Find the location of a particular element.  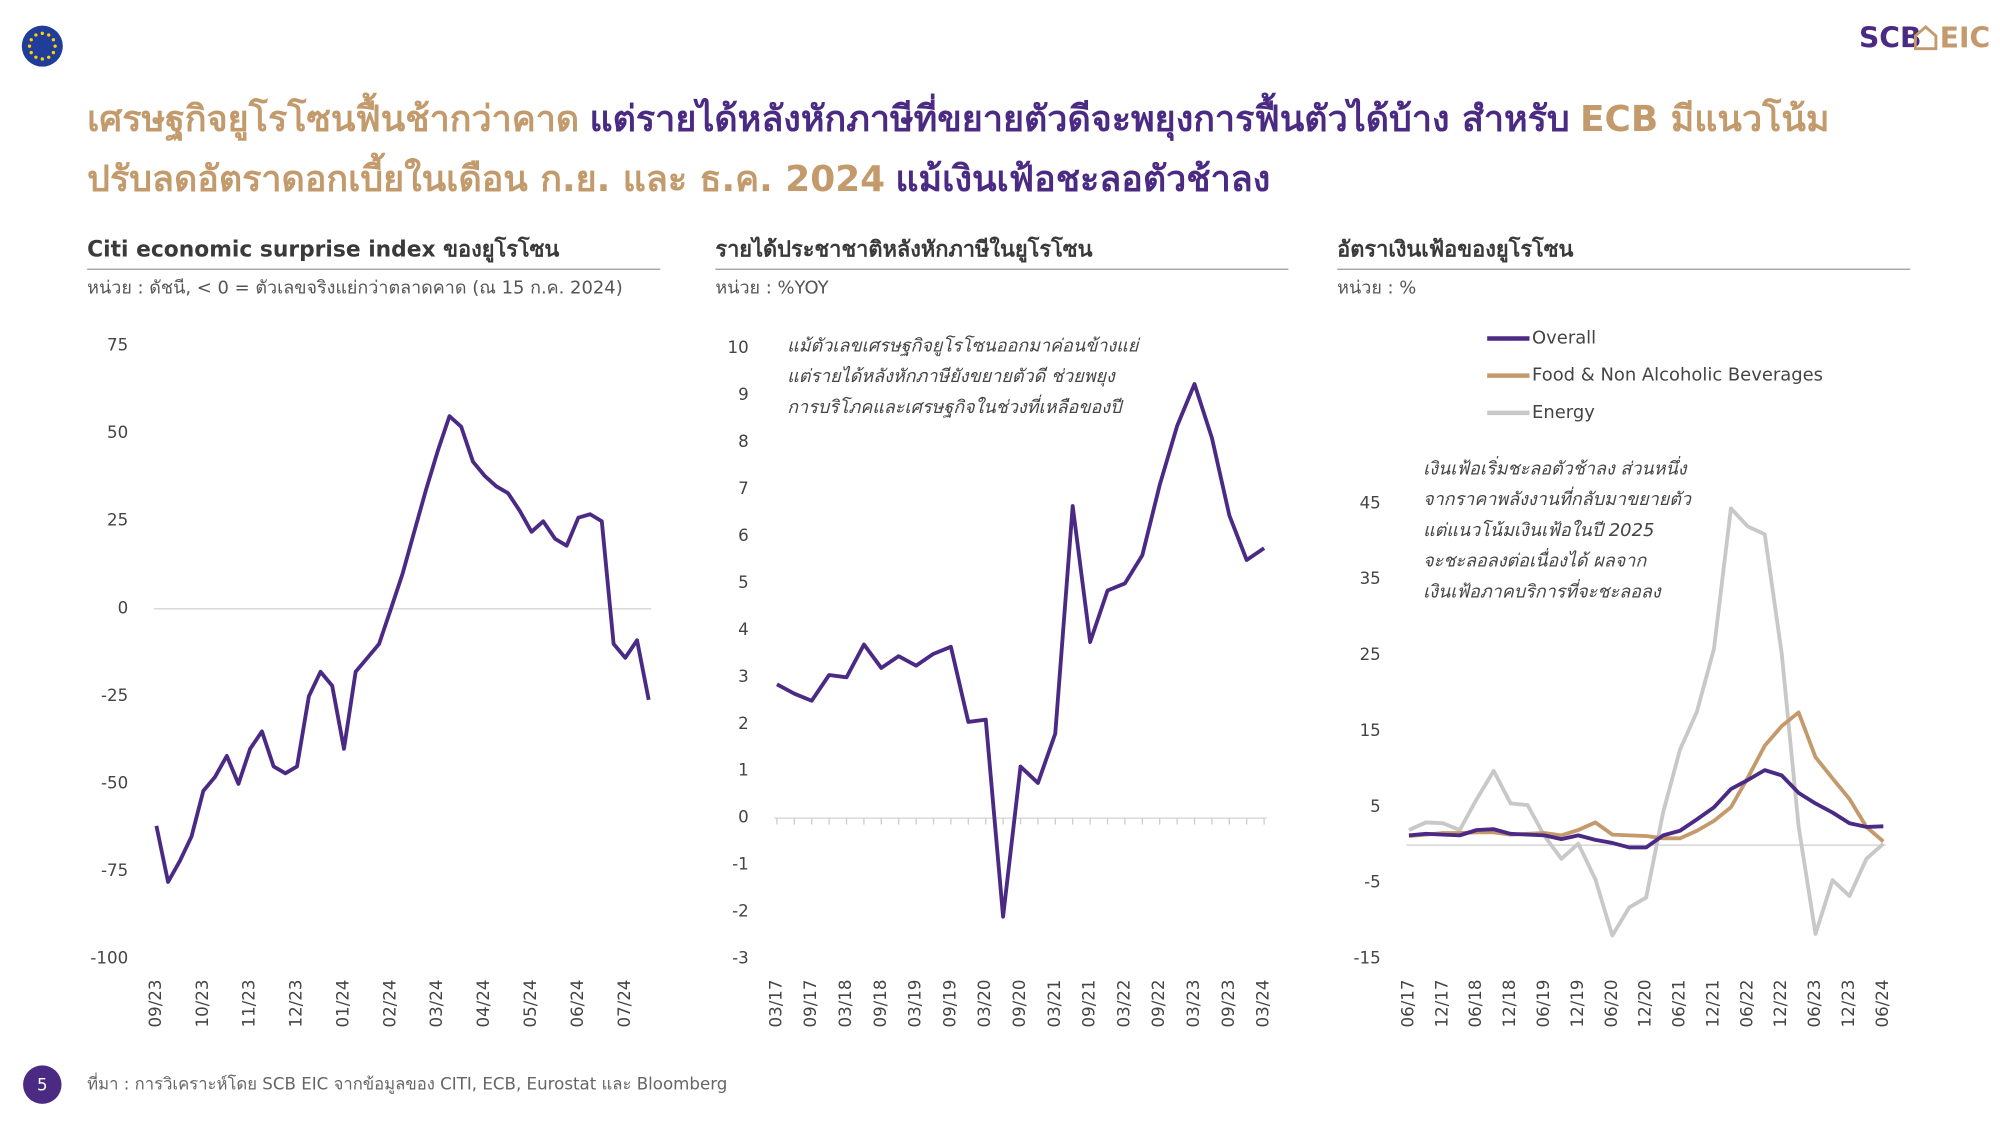

legend-label: Overall is located at coordinates (1564, 337).